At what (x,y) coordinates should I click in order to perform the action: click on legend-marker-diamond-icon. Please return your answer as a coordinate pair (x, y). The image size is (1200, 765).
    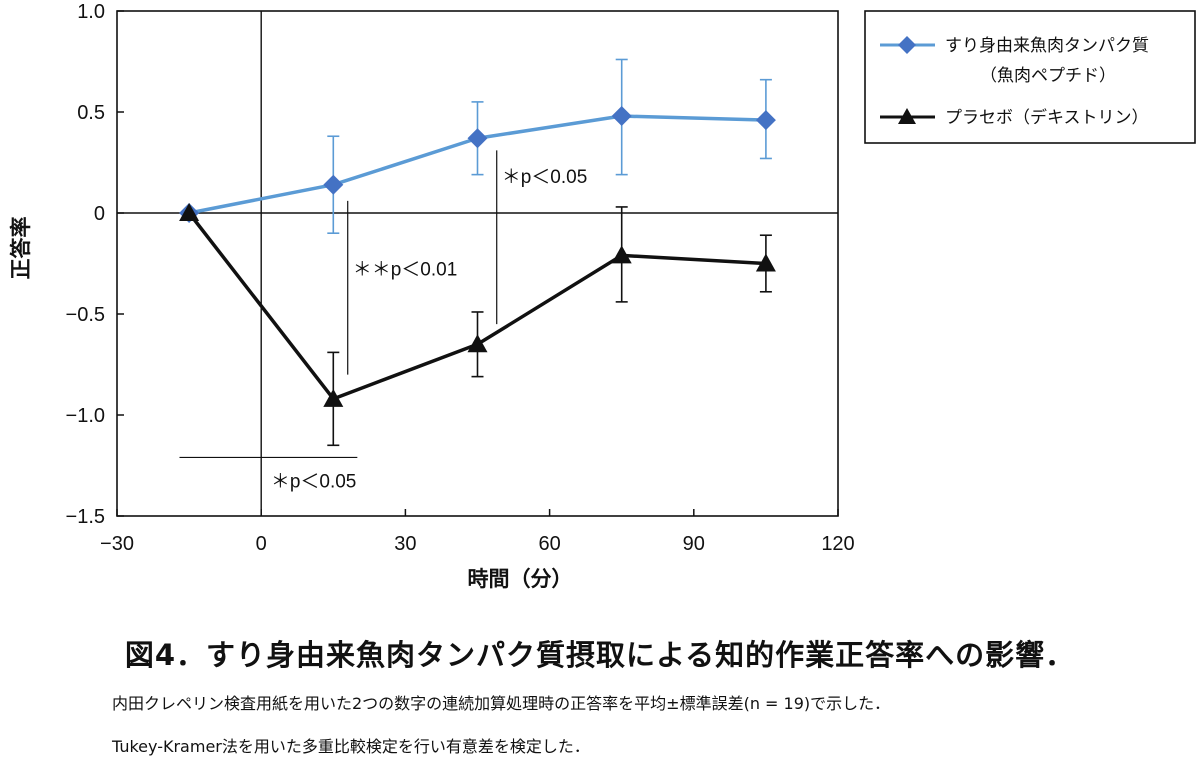
    Looking at the image, I should click on (907, 45).